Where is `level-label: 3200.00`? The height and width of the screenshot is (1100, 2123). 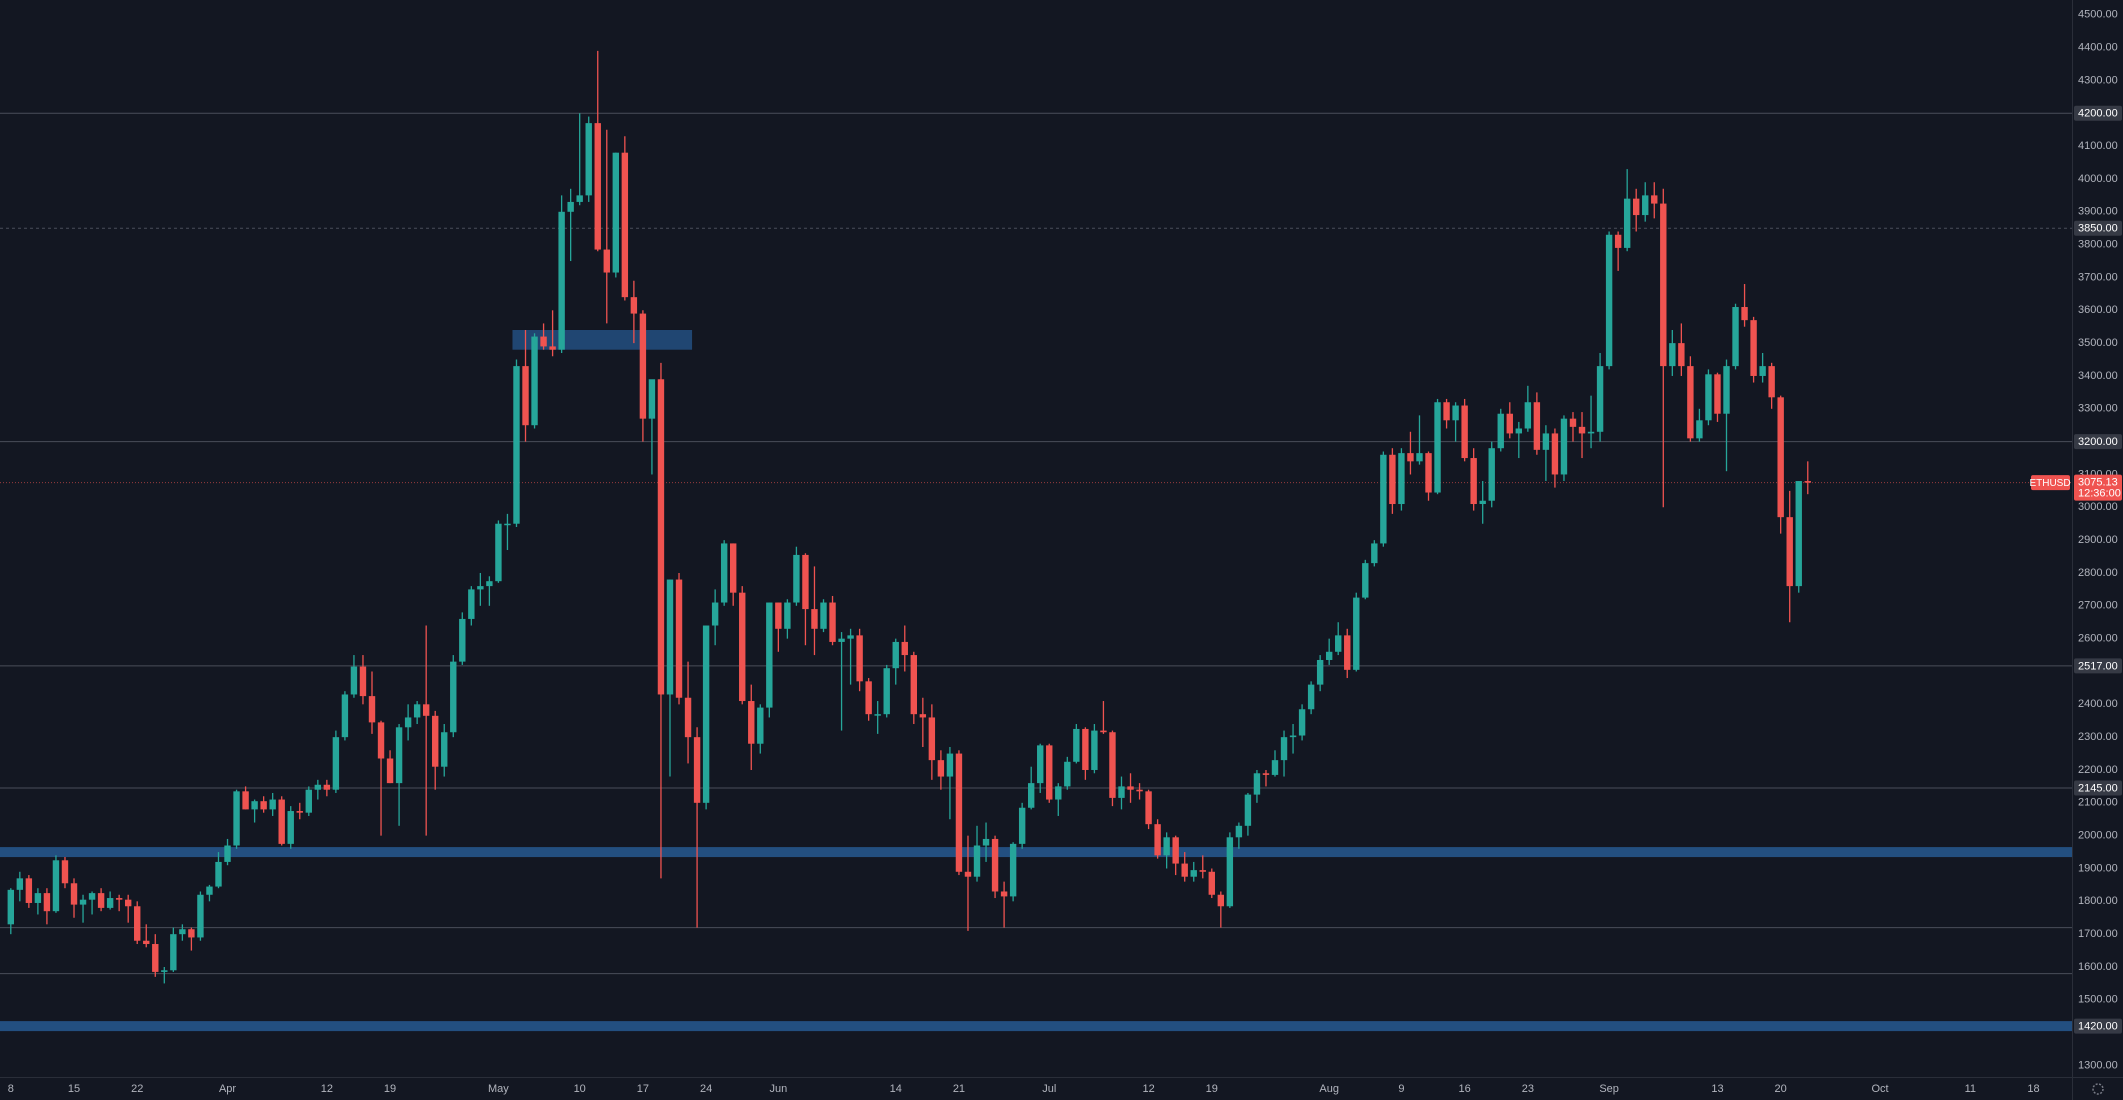
level-label: 3200.00 is located at coordinates (2098, 442).